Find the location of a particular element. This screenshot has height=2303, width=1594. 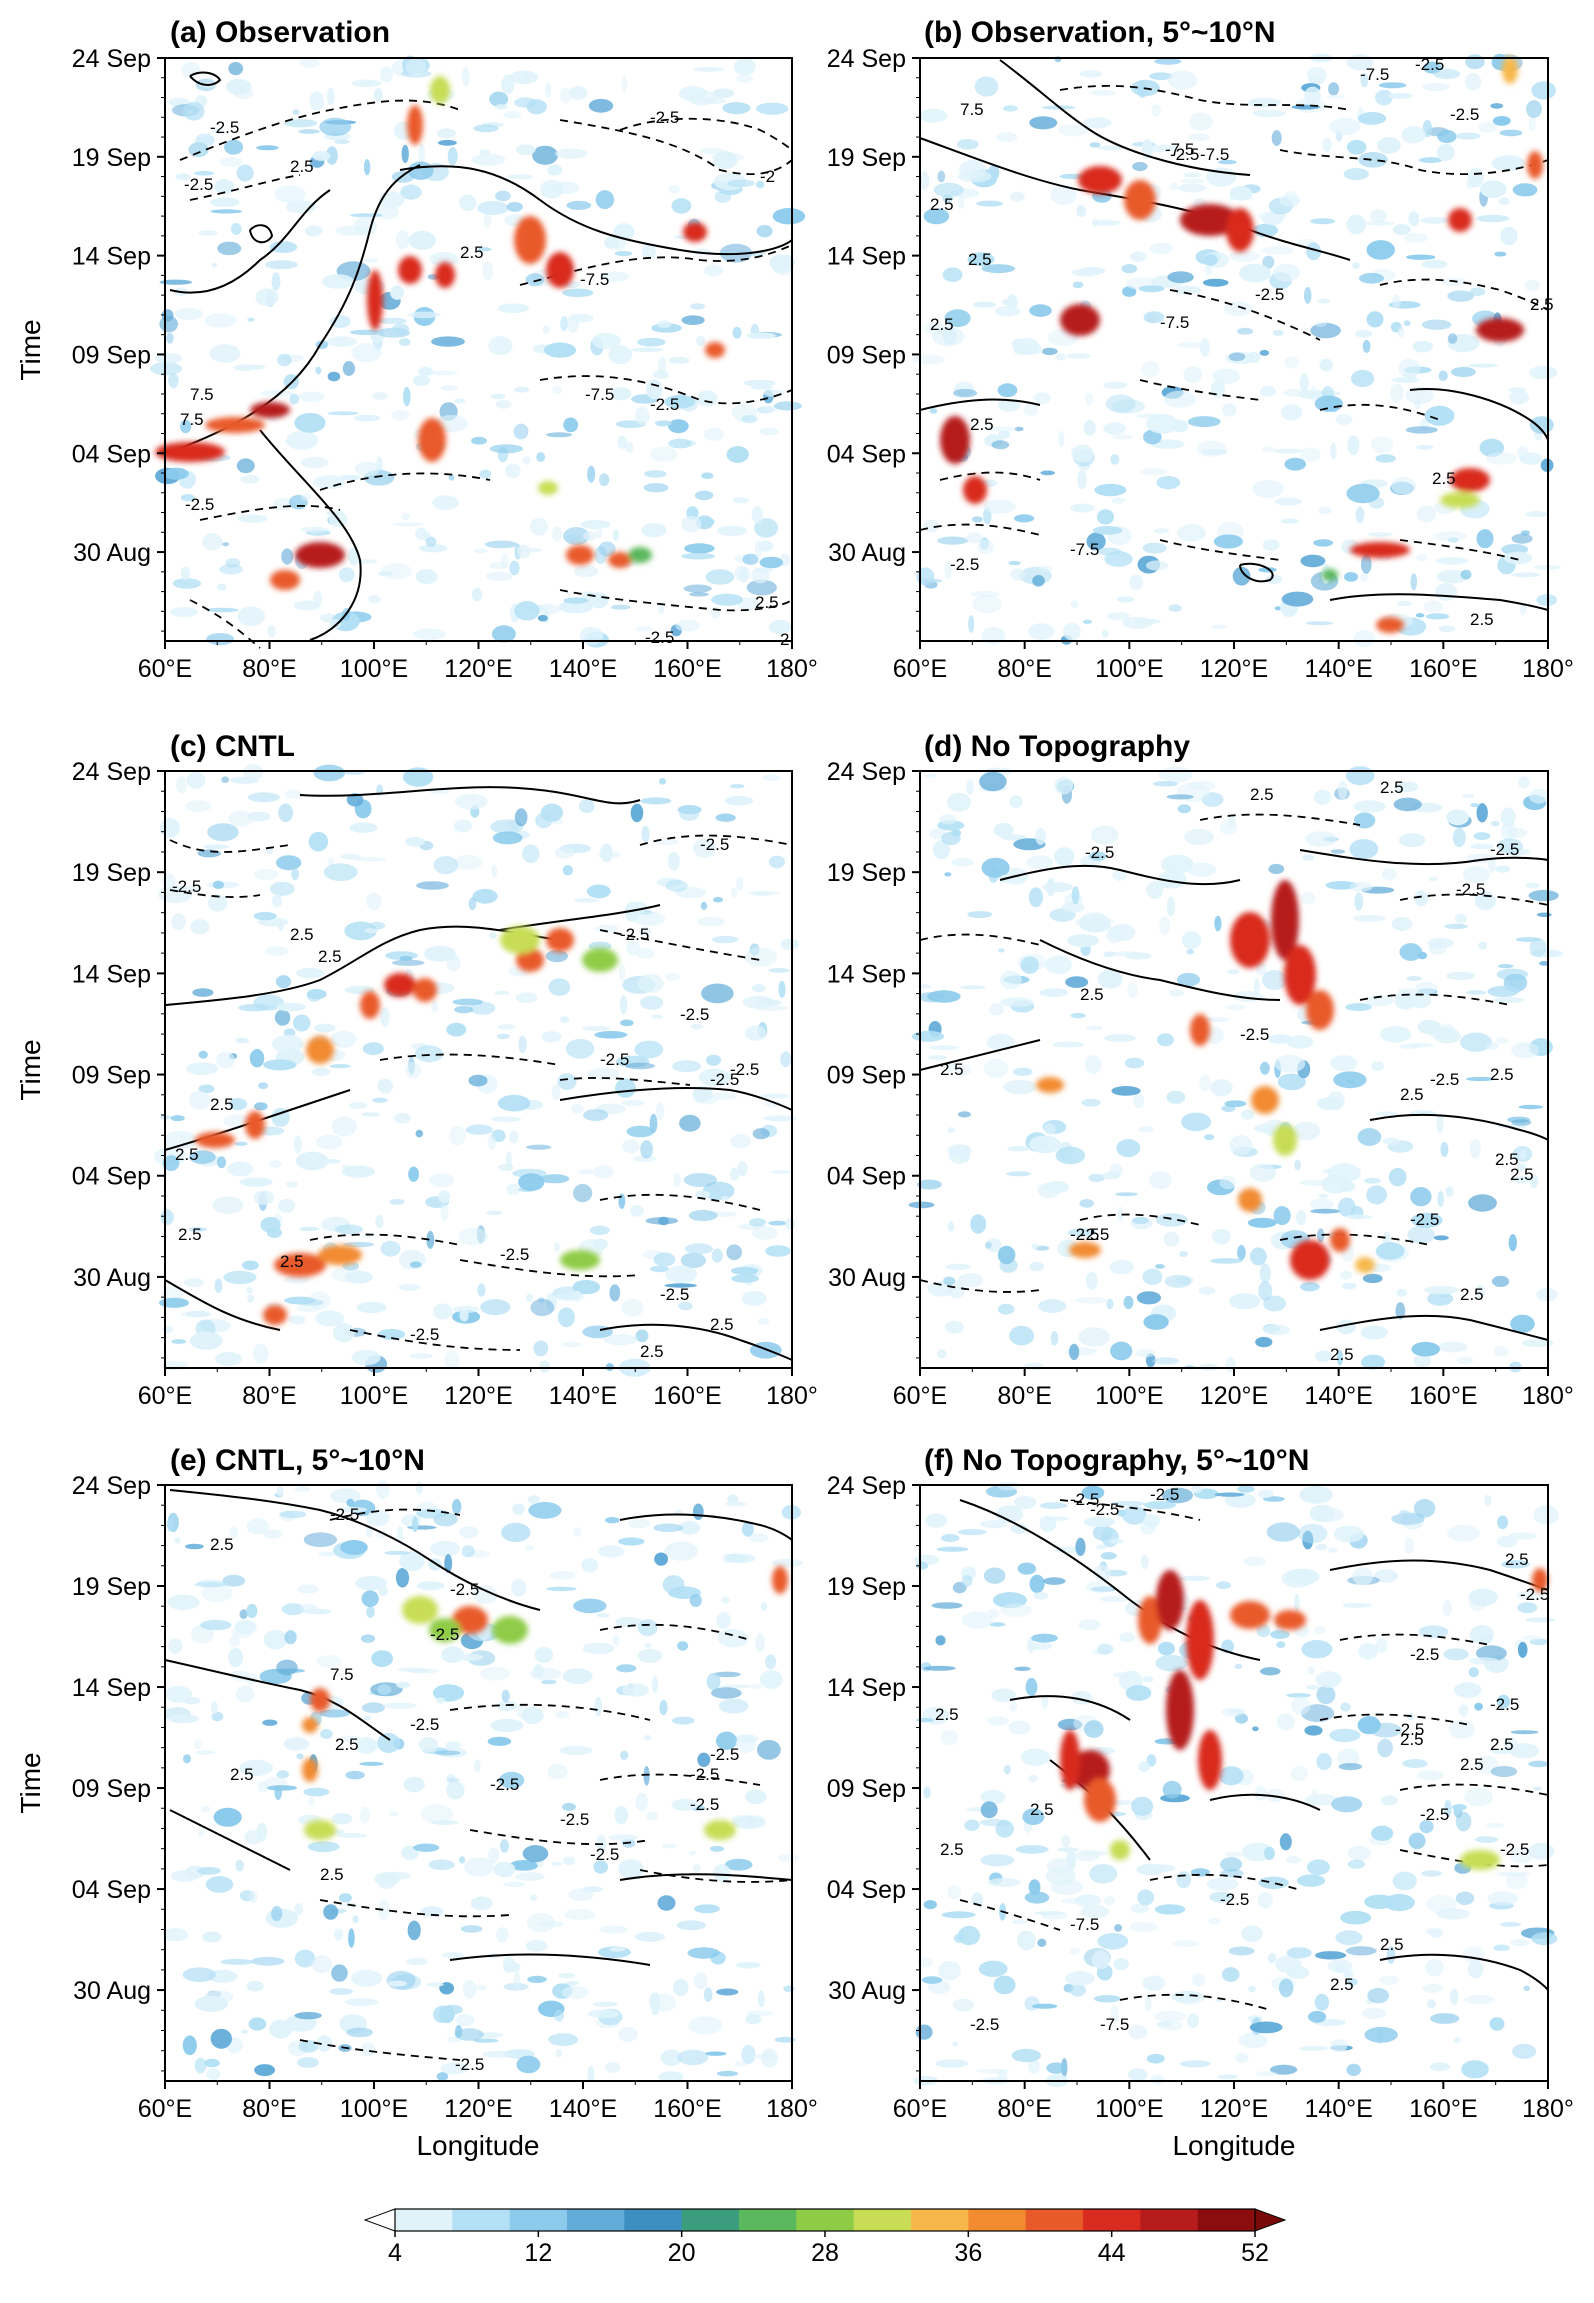

colorbar-swatch is located at coordinates (653, 2220).